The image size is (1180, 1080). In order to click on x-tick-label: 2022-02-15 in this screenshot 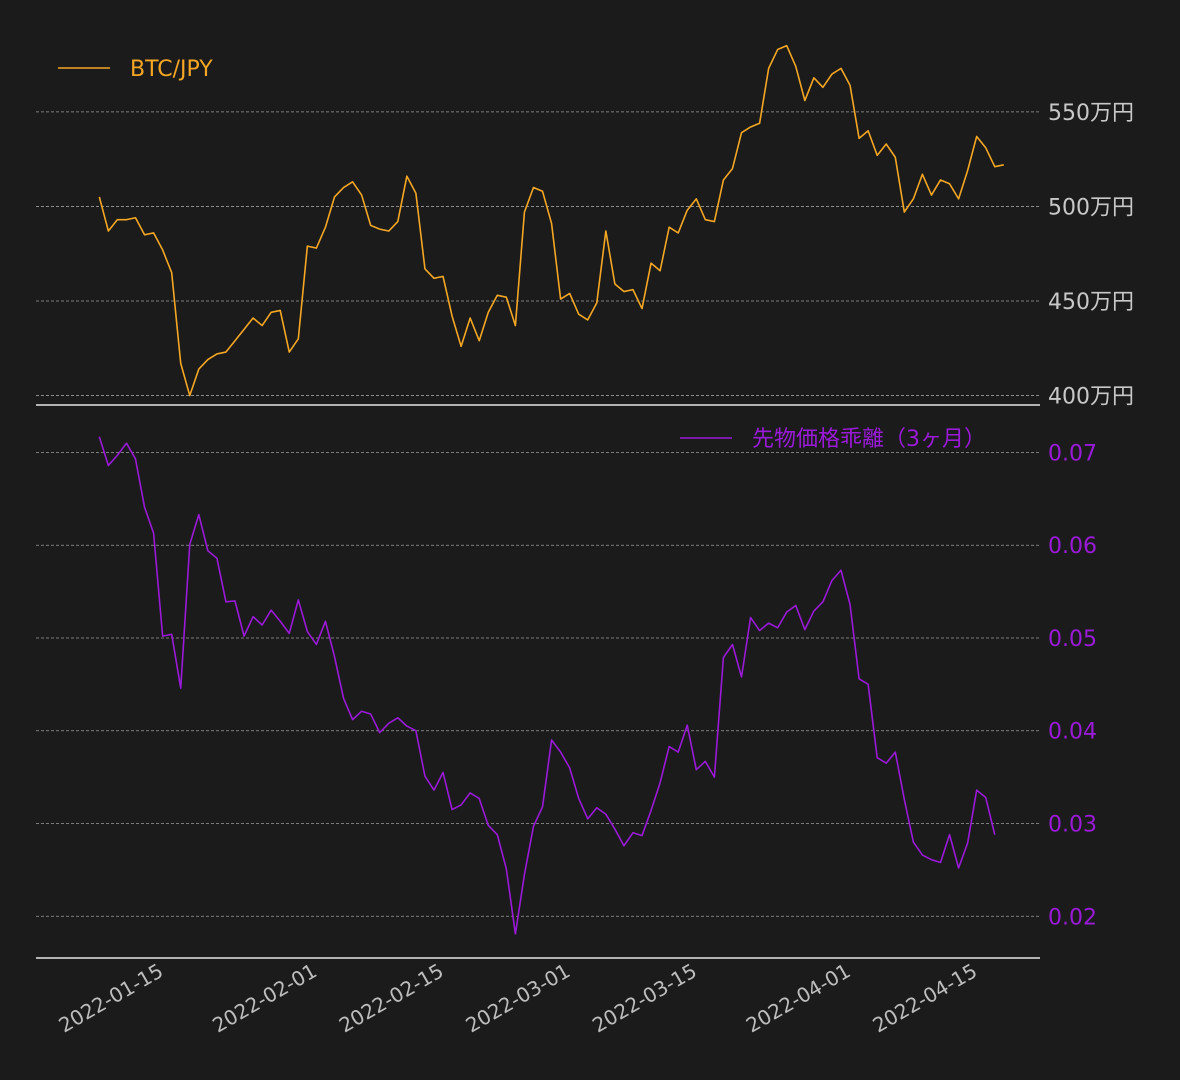, I will do `click(391, 998)`.